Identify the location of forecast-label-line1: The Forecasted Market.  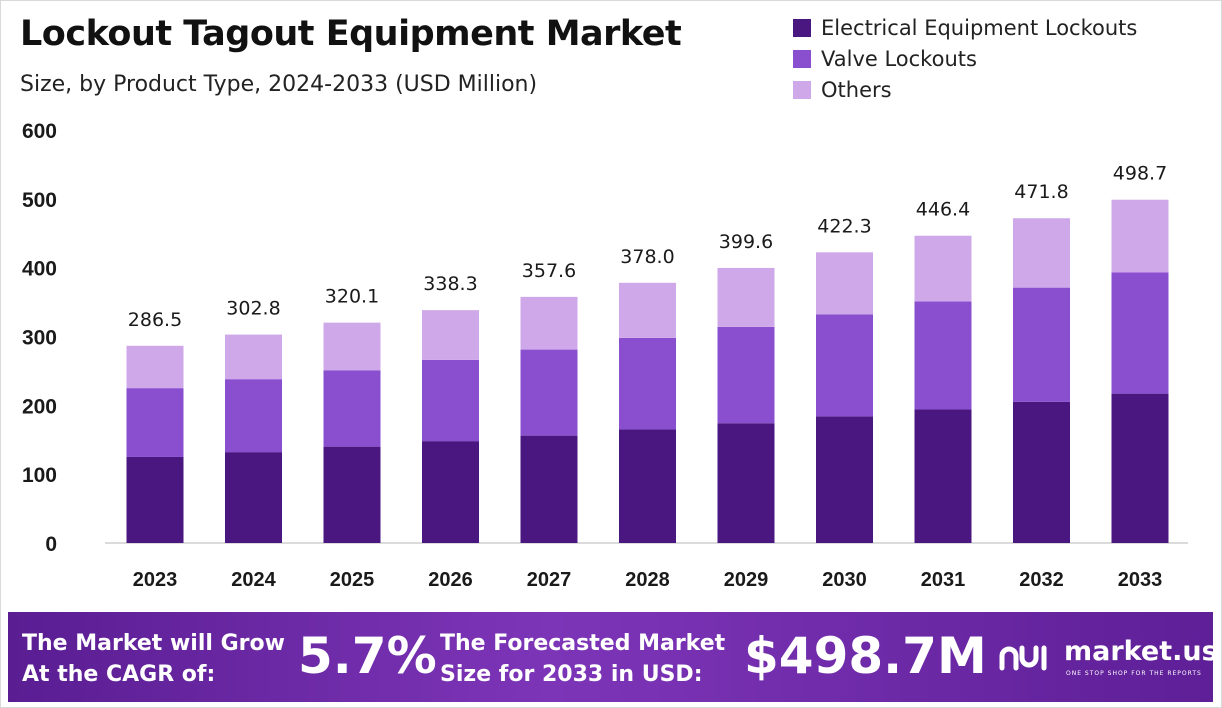
(583, 643).